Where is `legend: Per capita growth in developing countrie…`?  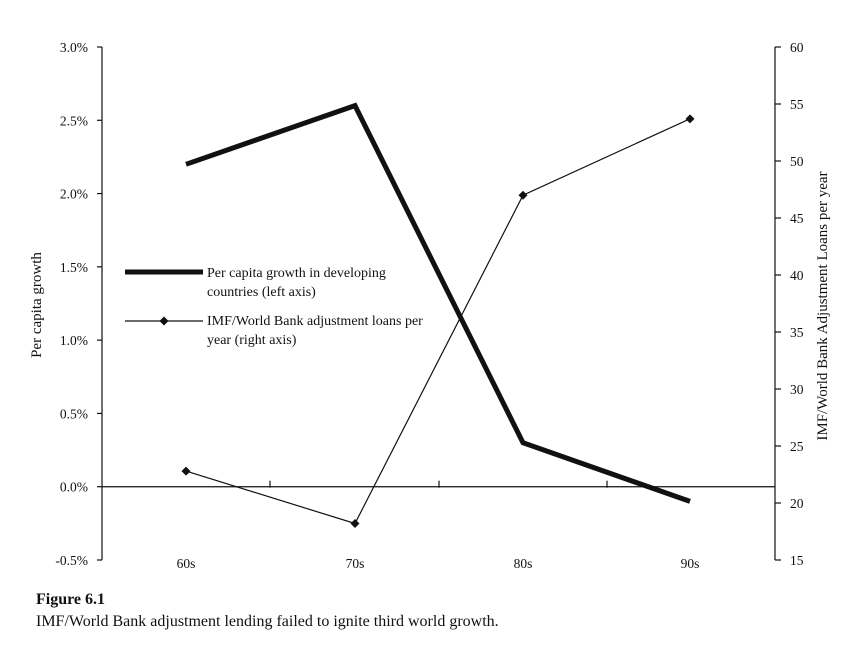 legend: Per capita growth in developing countrie… is located at coordinates (274, 307).